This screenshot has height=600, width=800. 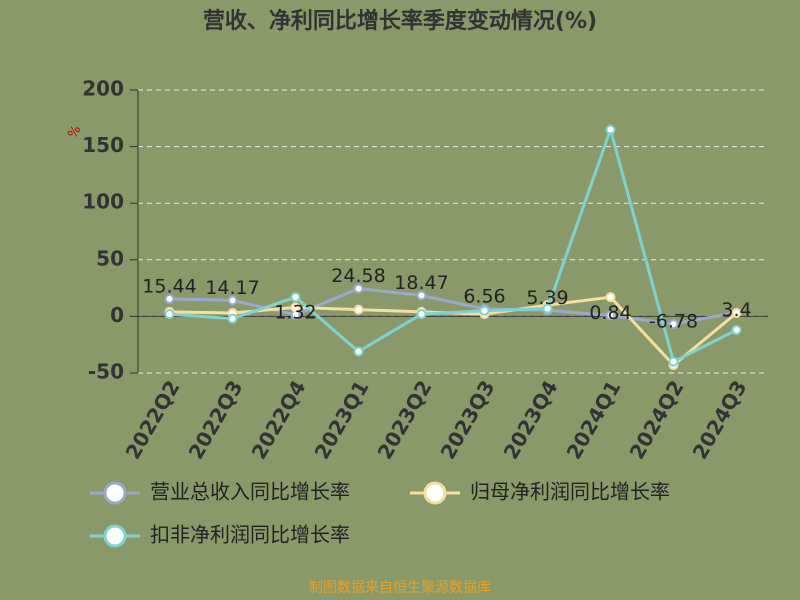 I want to click on legend-label: 归母净利润同比增长率, so click(x=570, y=492).